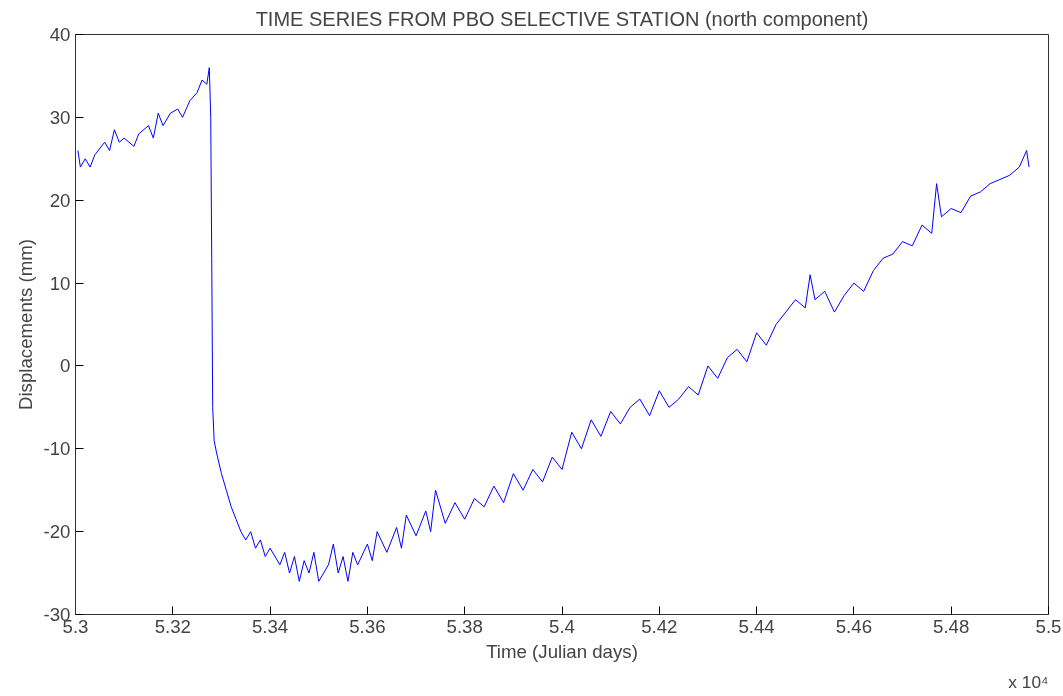 This screenshot has width=1063, height=696. What do you see at coordinates (562, 18) in the screenshot?
I see `chart-title: TIME SERIES FROM PBO SELECTIVE STATION (north component)` at bounding box center [562, 18].